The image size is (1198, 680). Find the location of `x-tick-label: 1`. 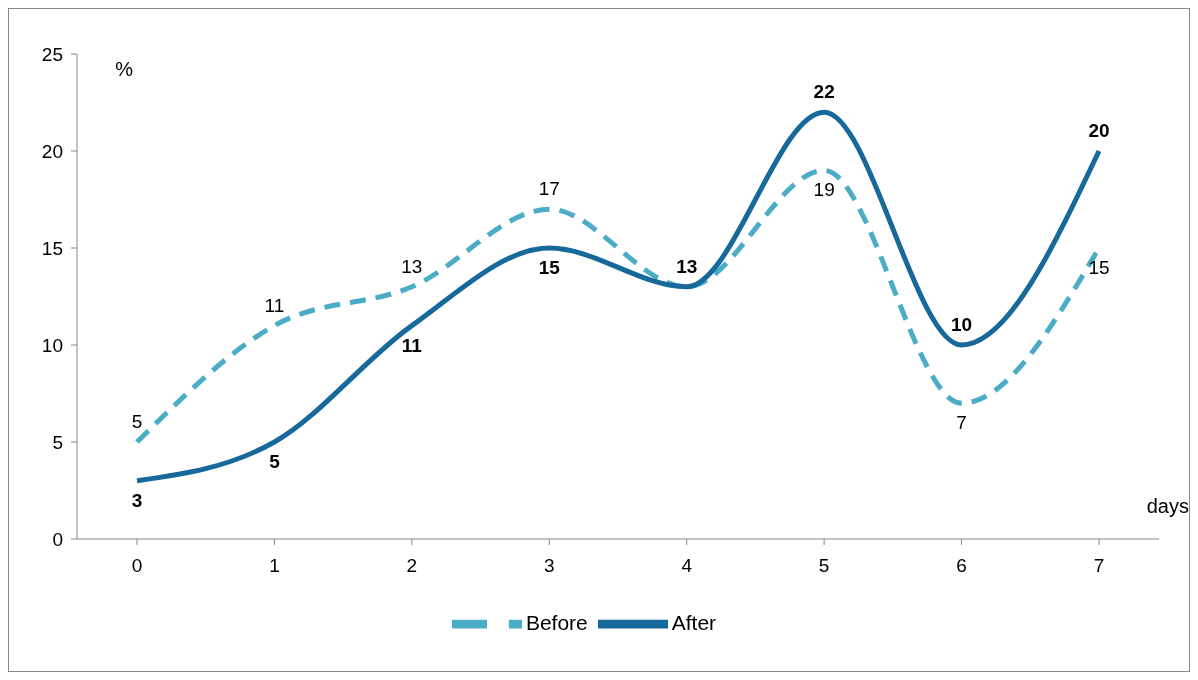

x-tick-label: 1 is located at coordinates (274, 566).